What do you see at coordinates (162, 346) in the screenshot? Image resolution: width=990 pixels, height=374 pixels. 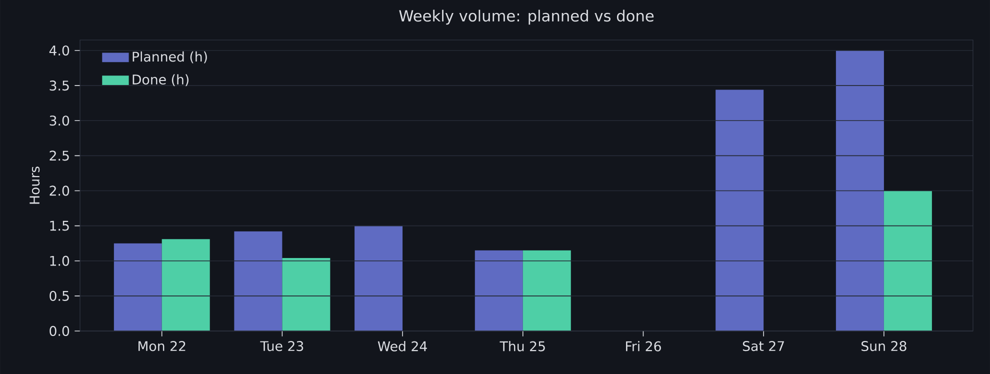 I see `x-tick-label: Mon 22` at bounding box center [162, 346].